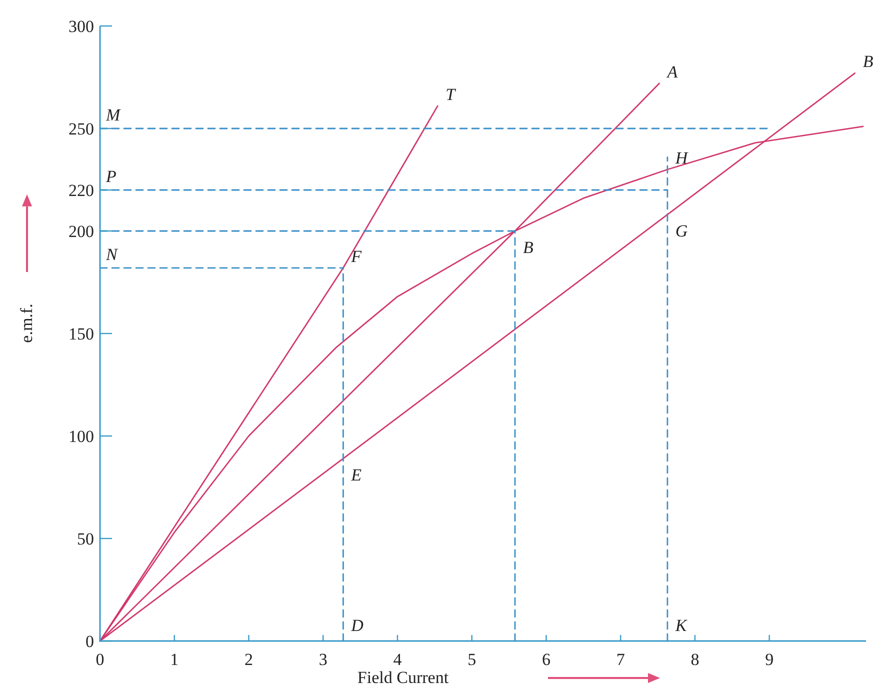  Describe the element at coordinates (682, 158) in the screenshot. I see `annotation: H` at that location.